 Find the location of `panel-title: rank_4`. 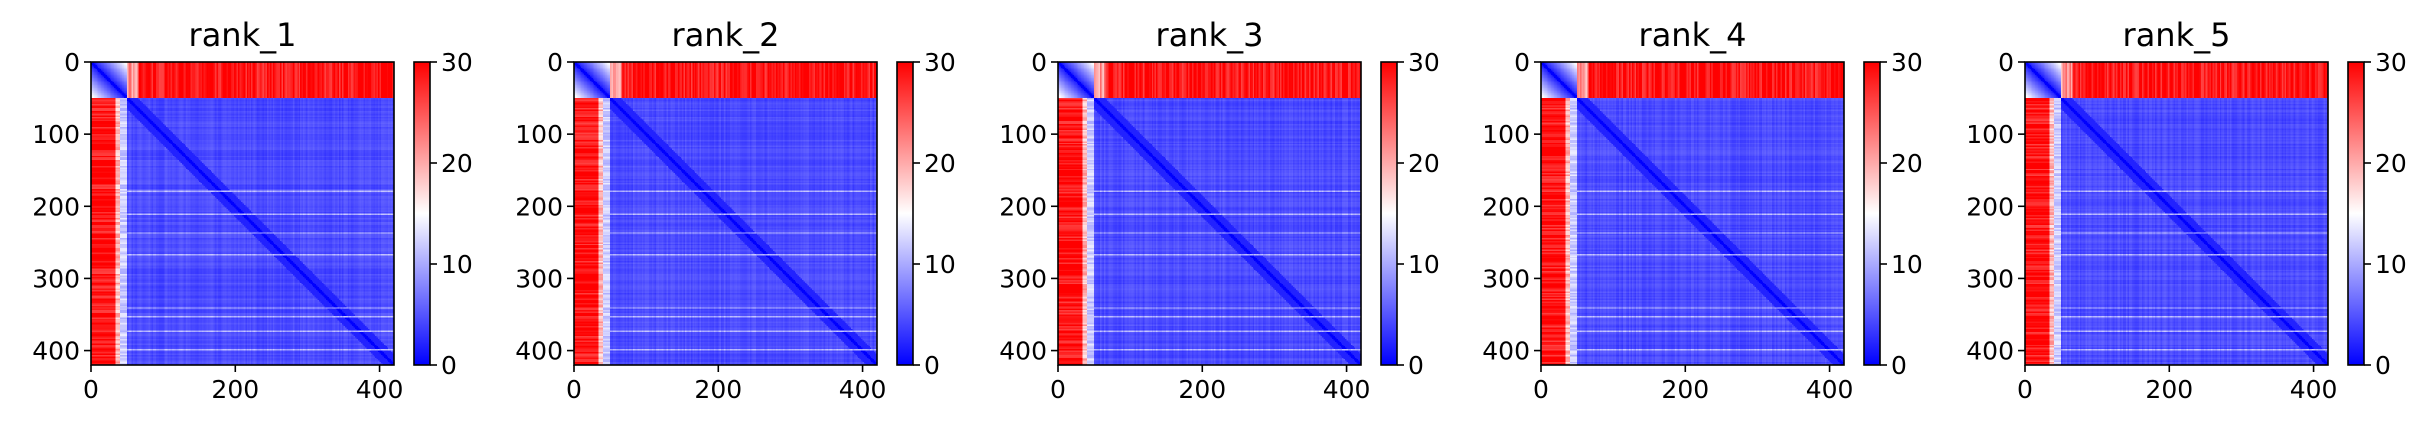

panel-title: rank_4 is located at coordinates (1693, 35).